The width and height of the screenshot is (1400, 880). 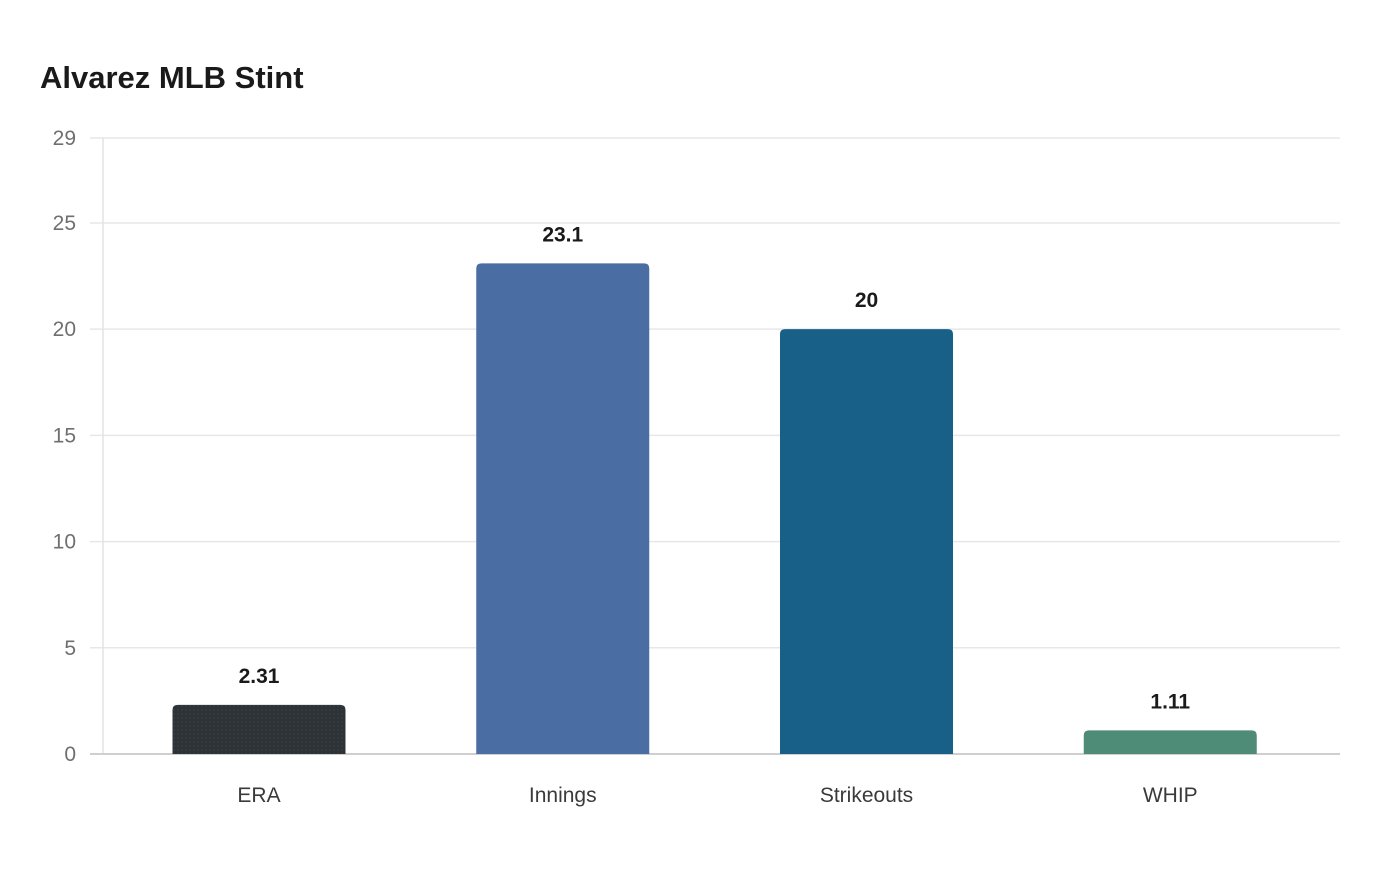 What do you see at coordinates (562, 234) in the screenshot?
I see `value-label: 23.1` at bounding box center [562, 234].